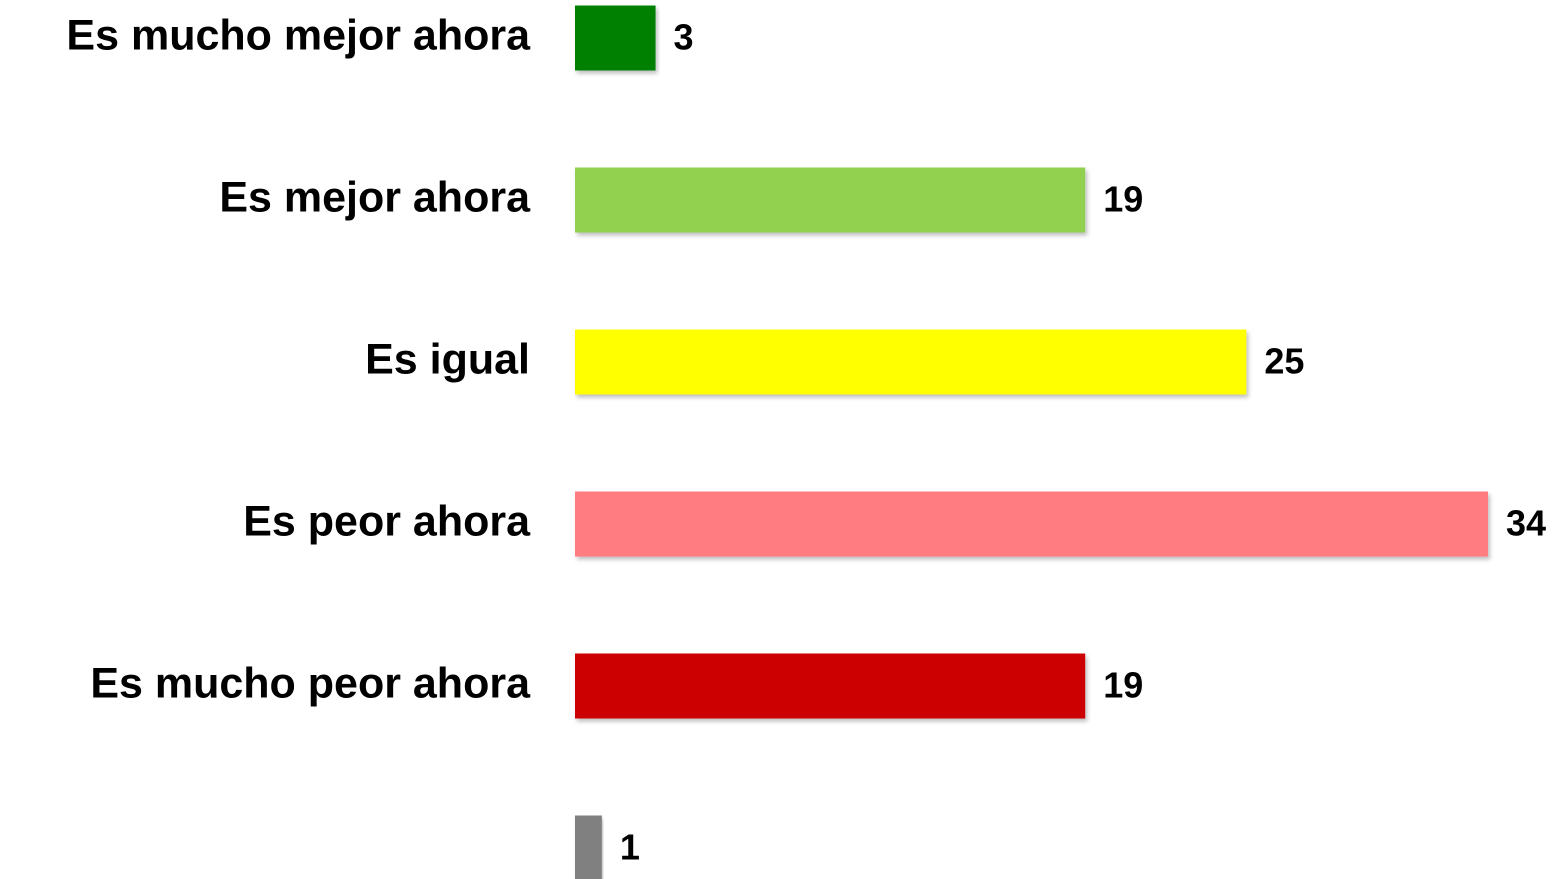 The image size is (1566, 879). I want to click on category-label: Es peor ahora, so click(387, 521).